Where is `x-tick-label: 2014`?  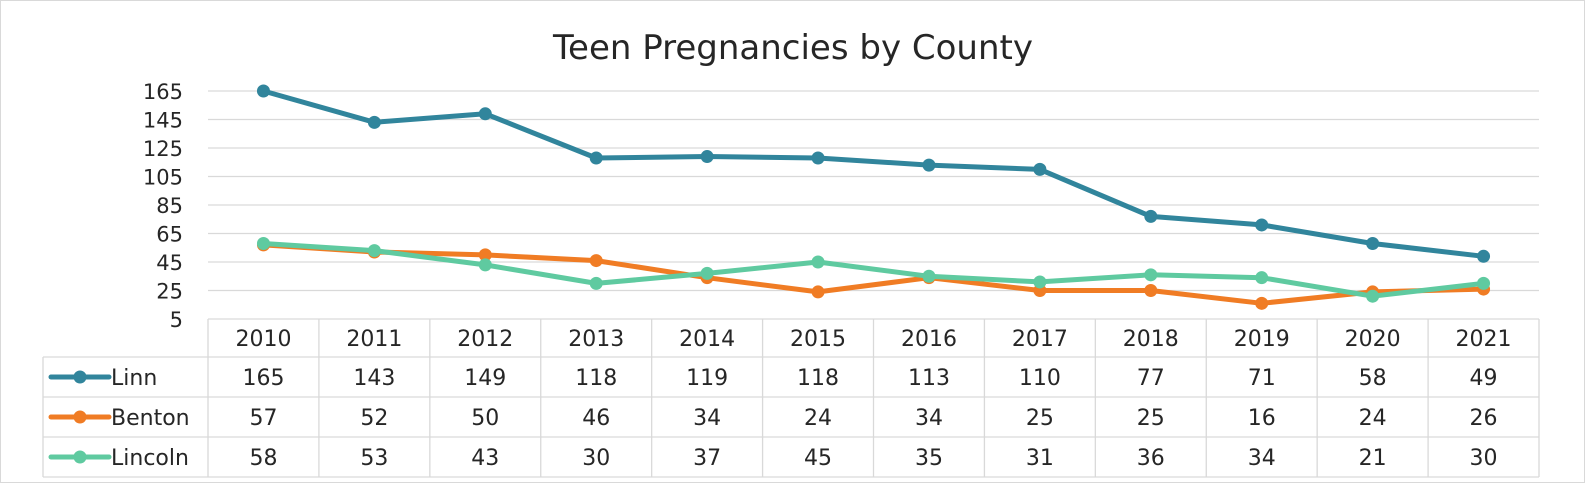 x-tick-label: 2014 is located at coordinates (707, 339).